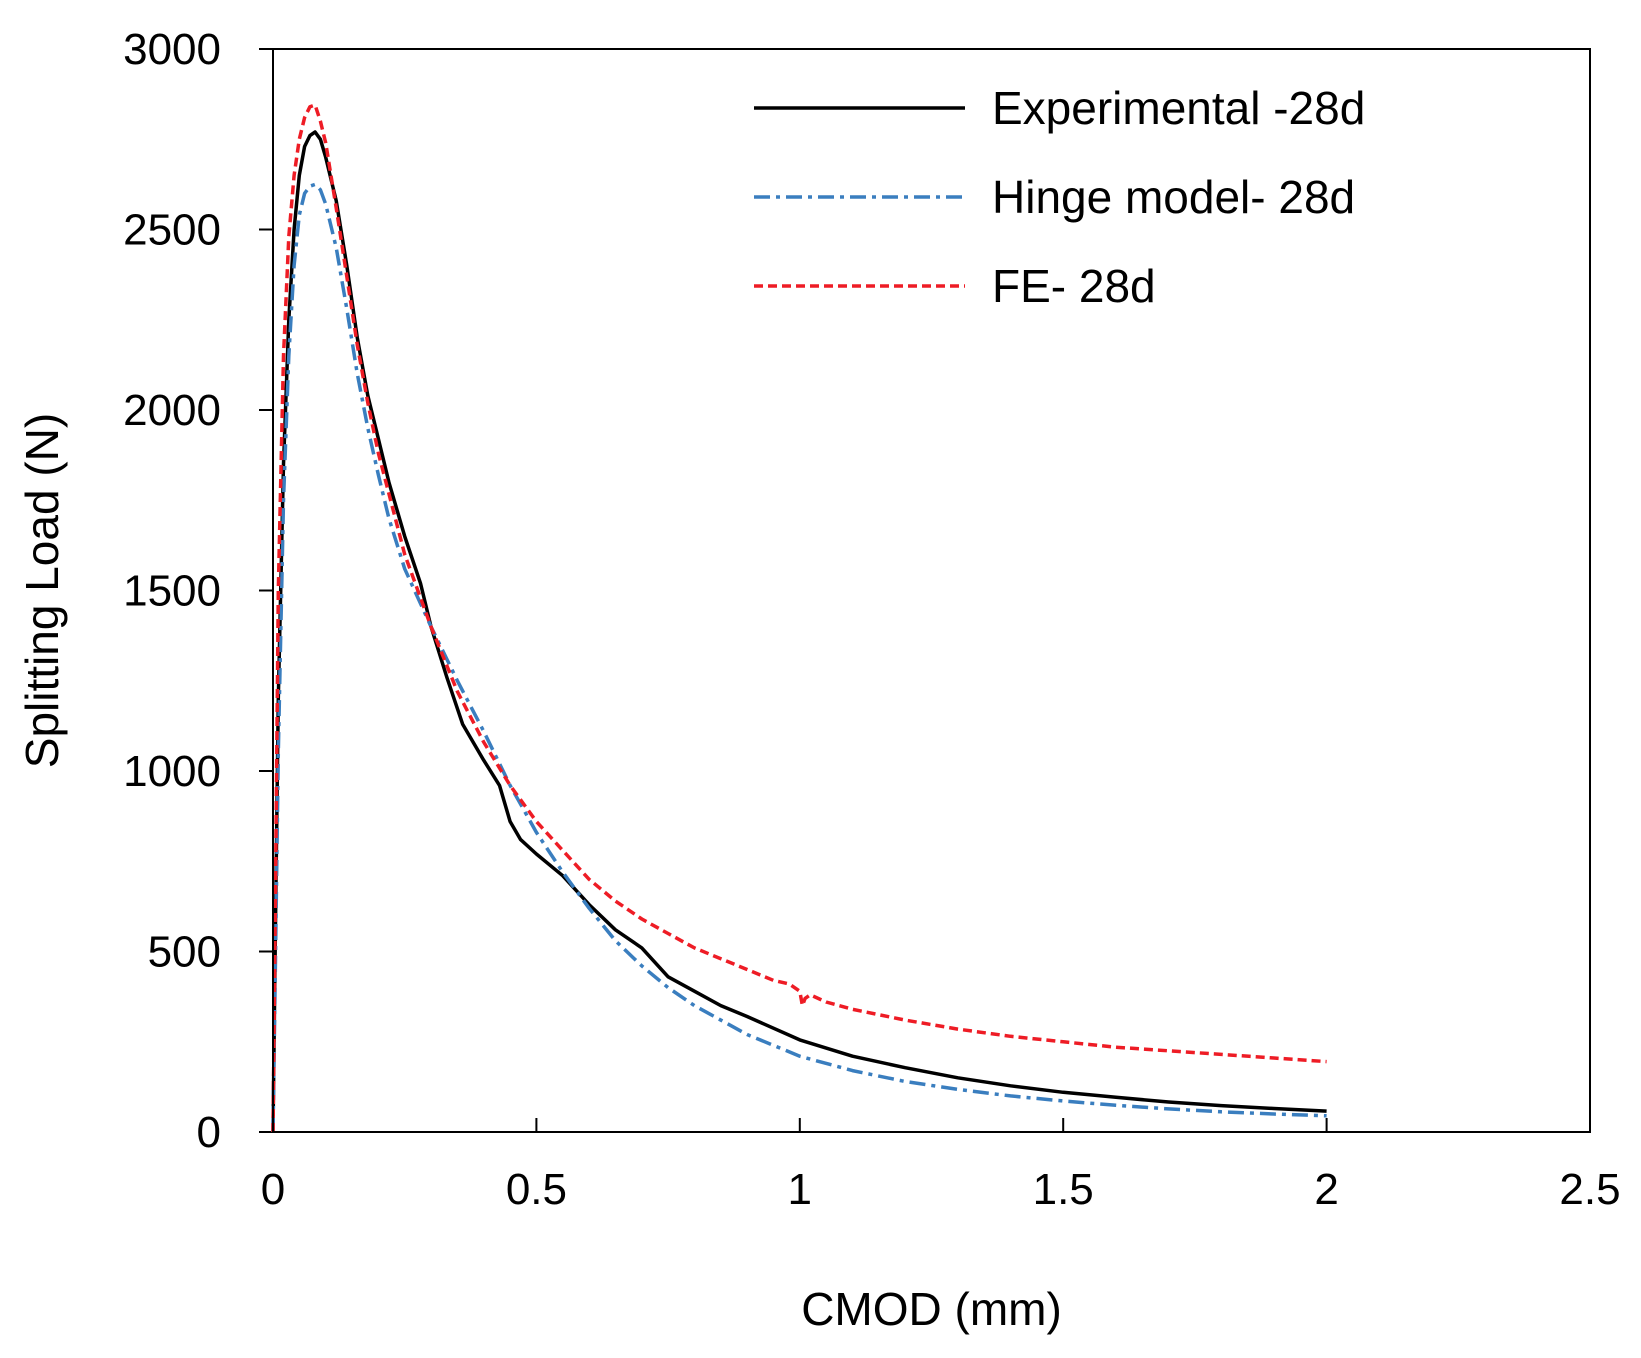 Image resolution: width=1641 pixels, height=1358 pixels. What do you see at coordinates (1173, 197) in the screenshot?
I see `legend-label-2: Hinge model- 28d` at bounding box center [1173, 197].